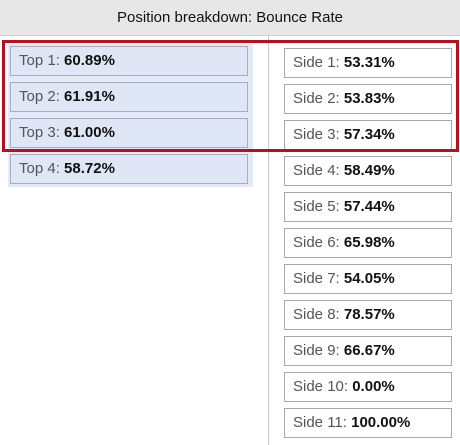 This screenshot has width=460, height=445. What do you see at coordinates (373, 386) in the screenshot?
I see `position-value: 0.00%` at bounding box center [373, 386].